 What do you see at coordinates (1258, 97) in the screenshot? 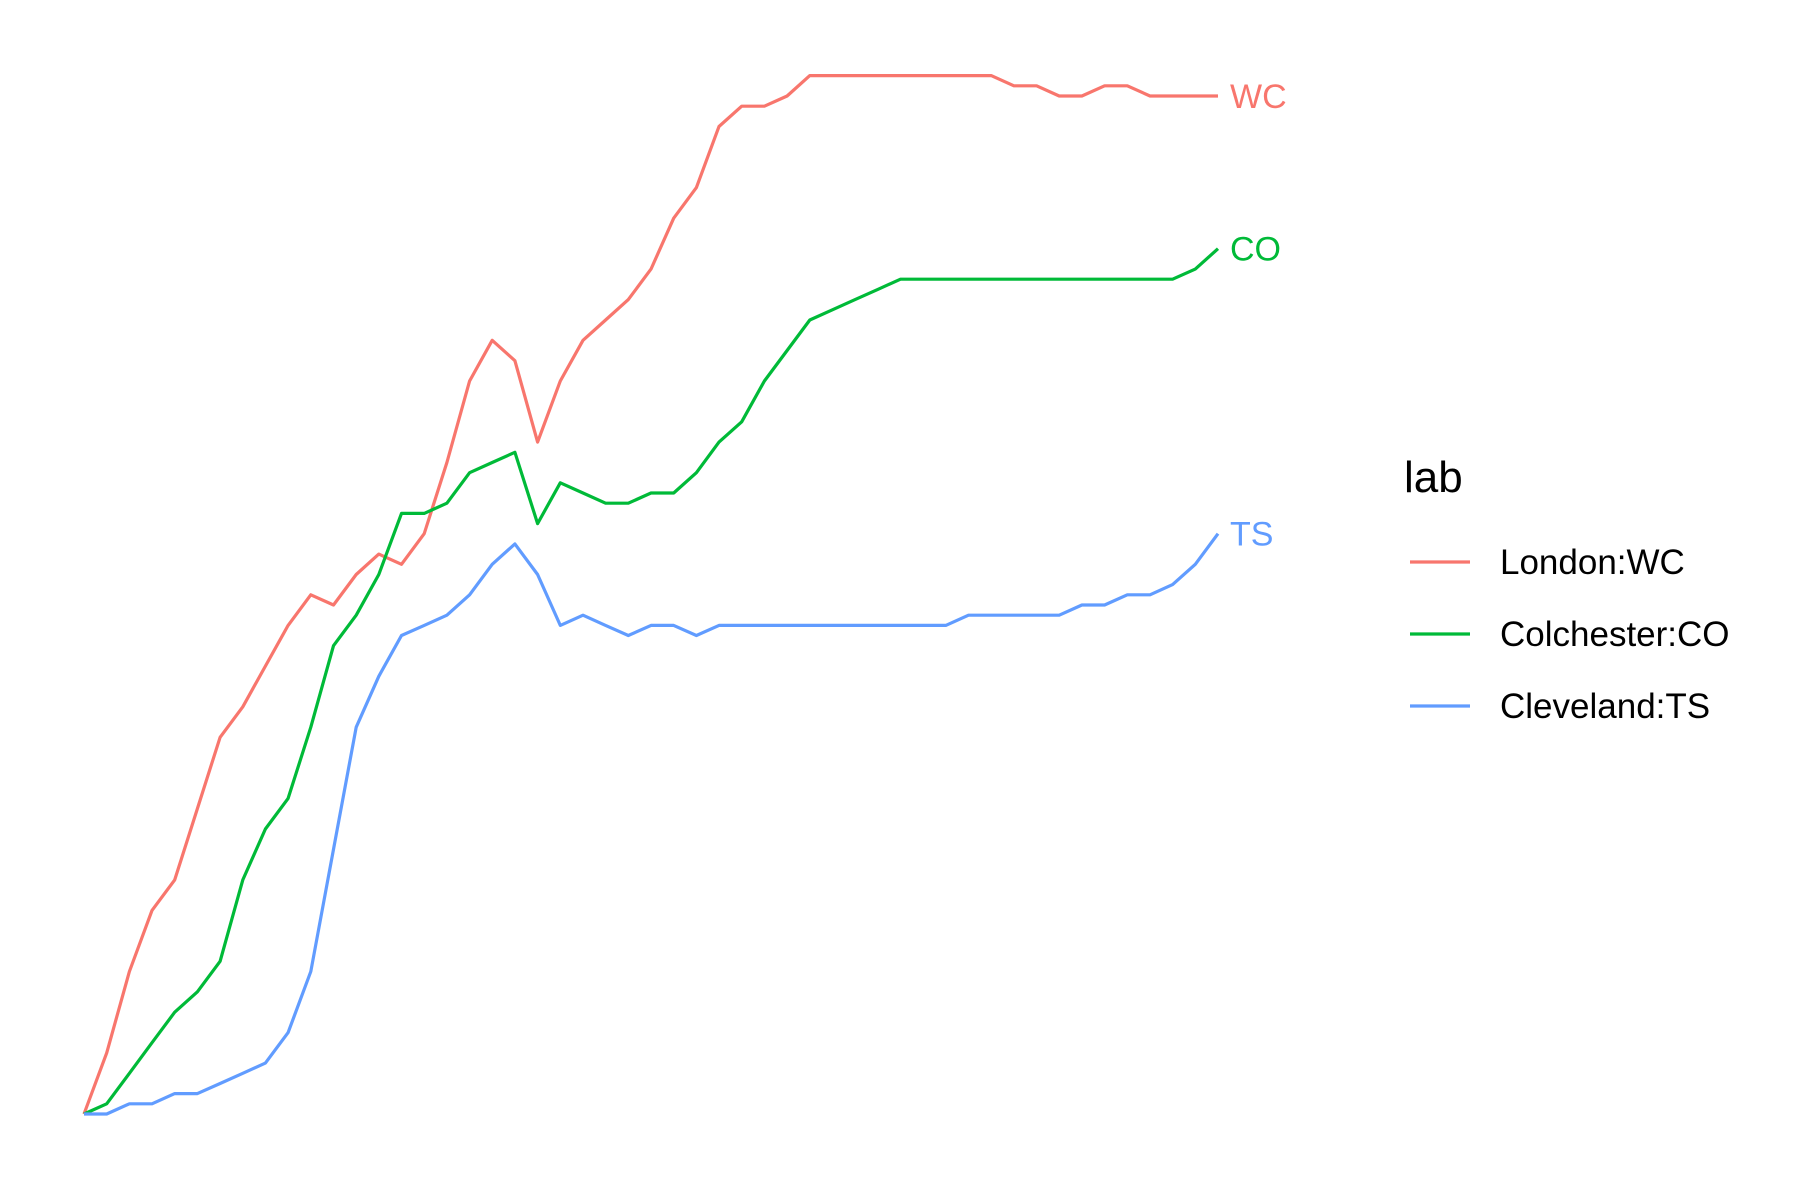
I see `end-label-london-wc: WC` at bounding box center [1258, 97].